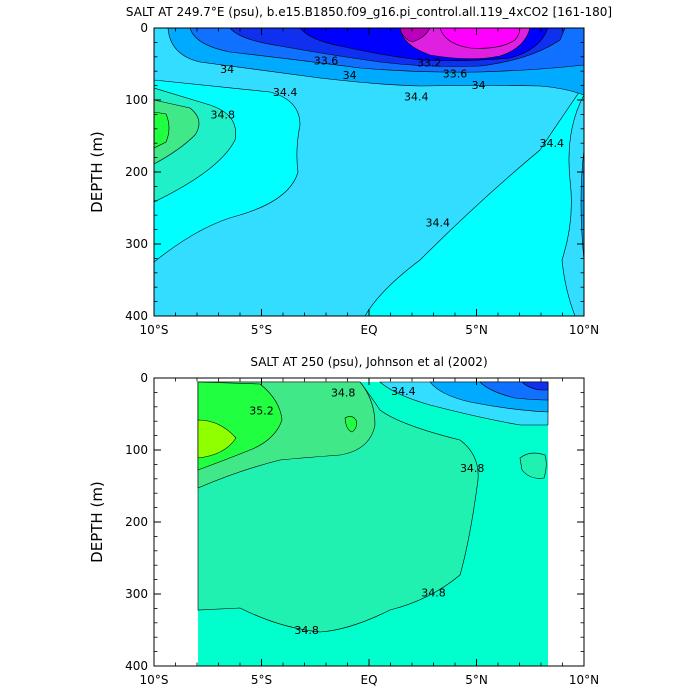 This screenshot has width=700, height=700. Describe the element at coordinates (136, 522) in the screenshot. I see `bottom-y-tick-label: 200` at that location.